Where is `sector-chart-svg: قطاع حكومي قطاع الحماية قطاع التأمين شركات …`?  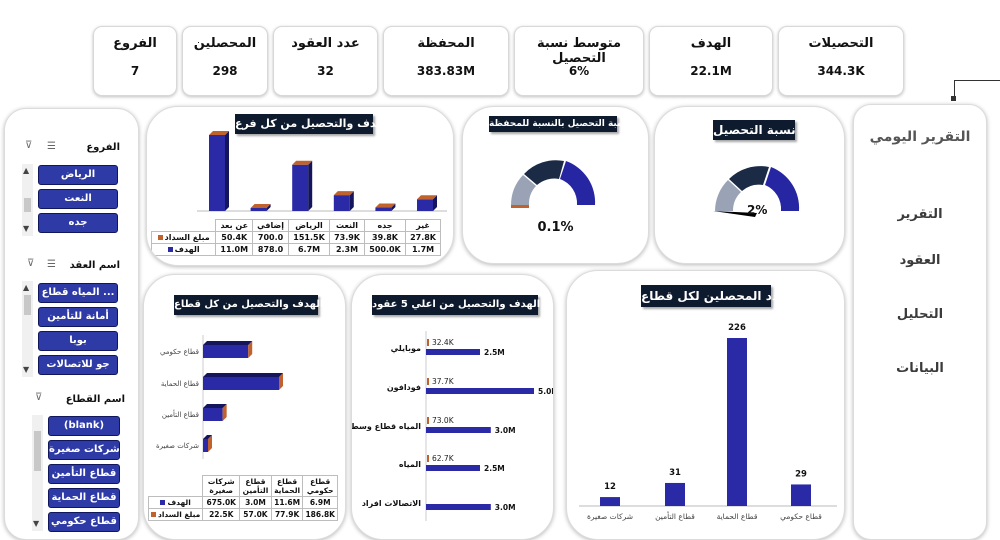 sector-chart-svg: قطاع حكومي قطاع الحماية قطاع التأمين شركات … is located at coordinates (219, 397).